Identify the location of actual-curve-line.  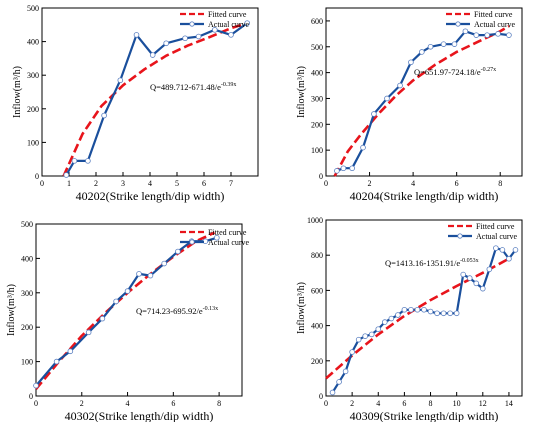
(156, 99).